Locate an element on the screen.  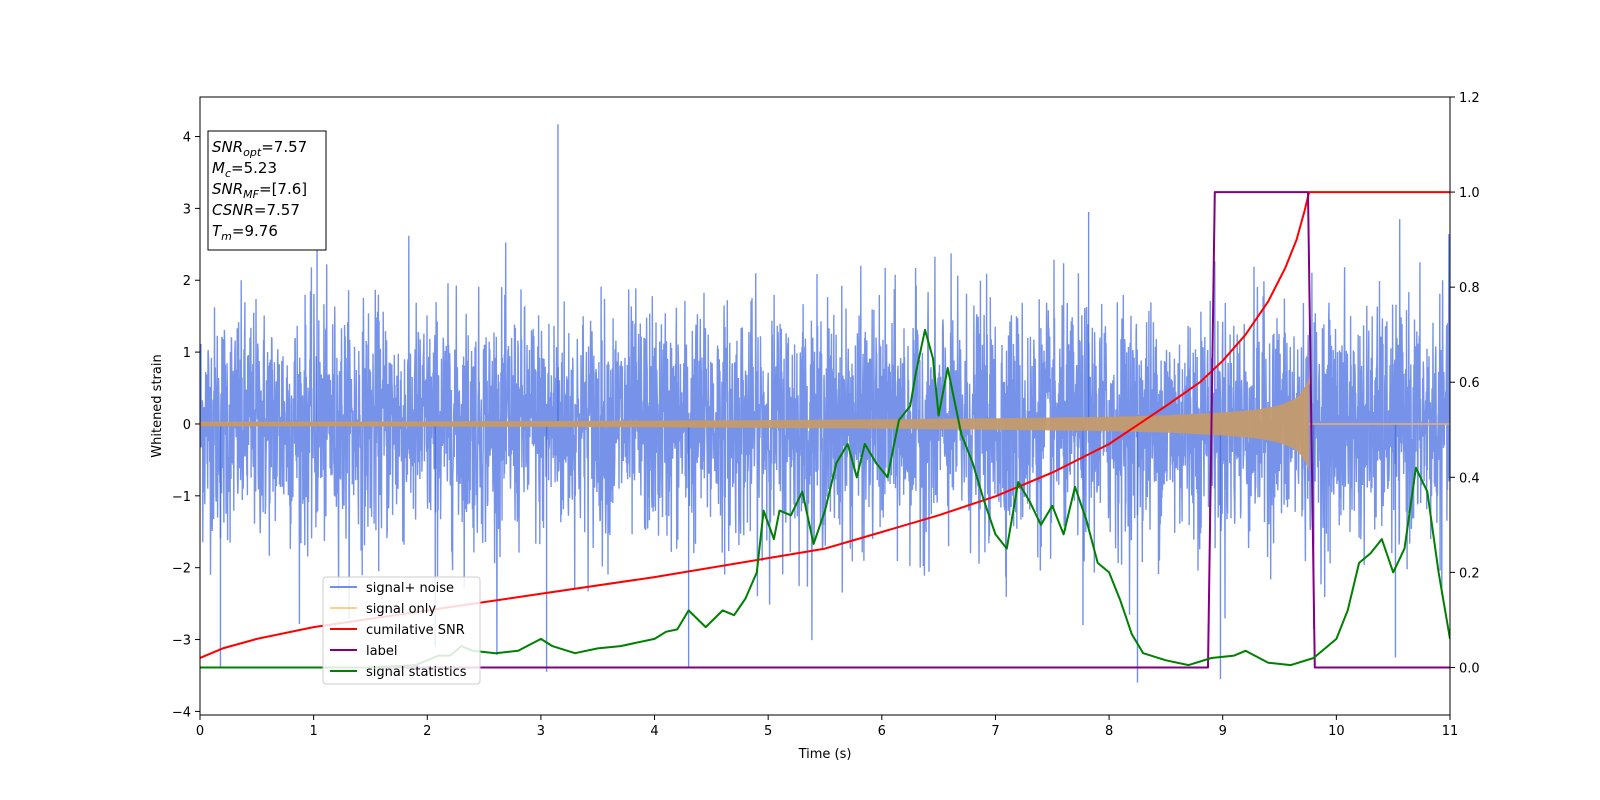
y-tick-label: −3 is located at coordinates (181, 641).